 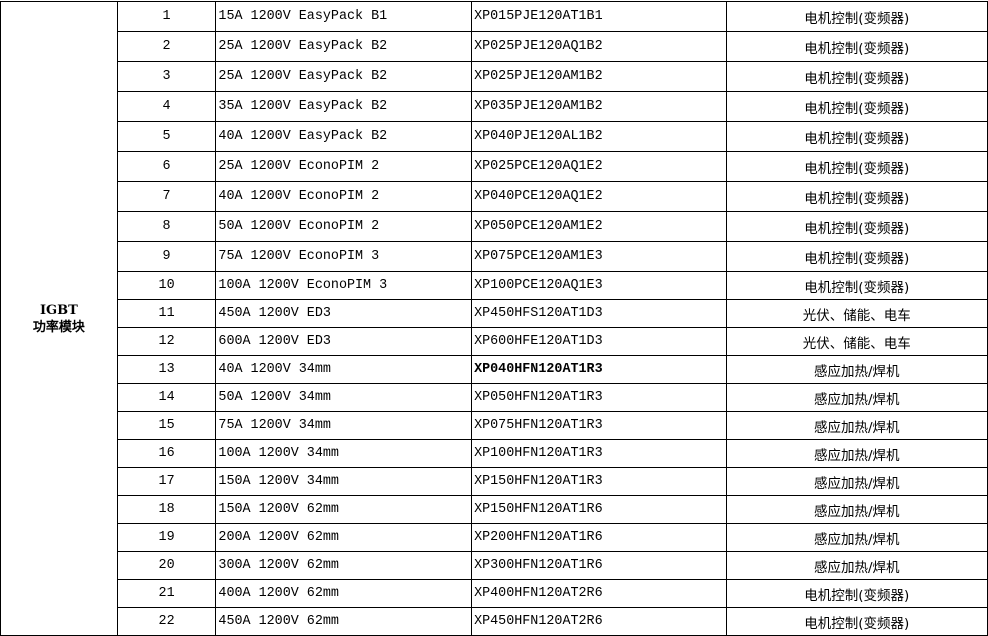 I want to click on row-number-cell: 22, so click(x=166, y=621).